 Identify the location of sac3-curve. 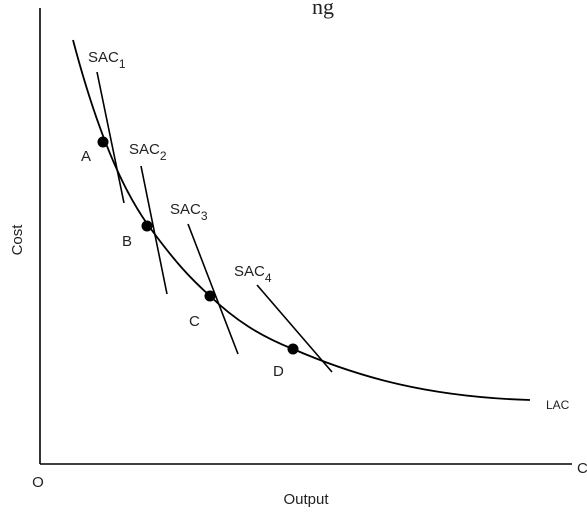
(213, 289).